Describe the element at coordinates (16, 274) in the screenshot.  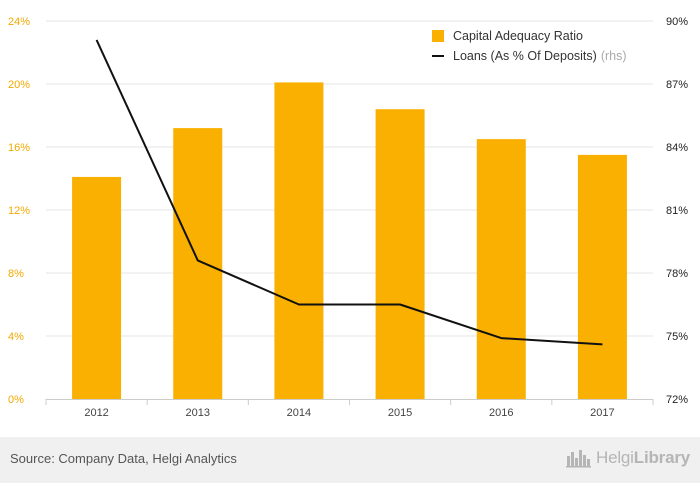
I see `y-left-tick-label: 8%` at that location.